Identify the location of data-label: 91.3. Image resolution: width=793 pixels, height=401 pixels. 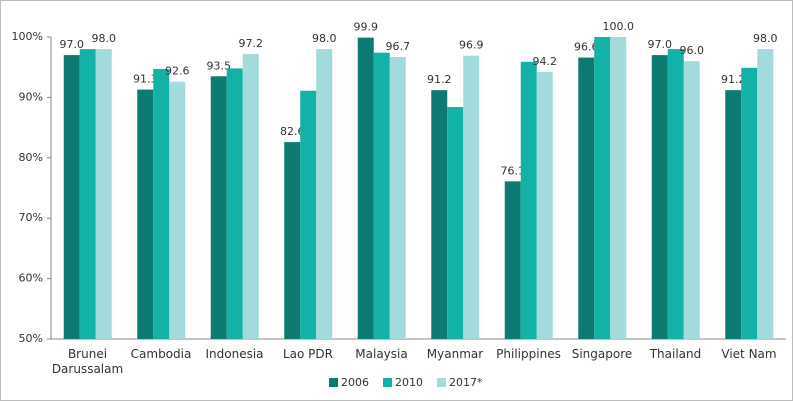
(145, 79).